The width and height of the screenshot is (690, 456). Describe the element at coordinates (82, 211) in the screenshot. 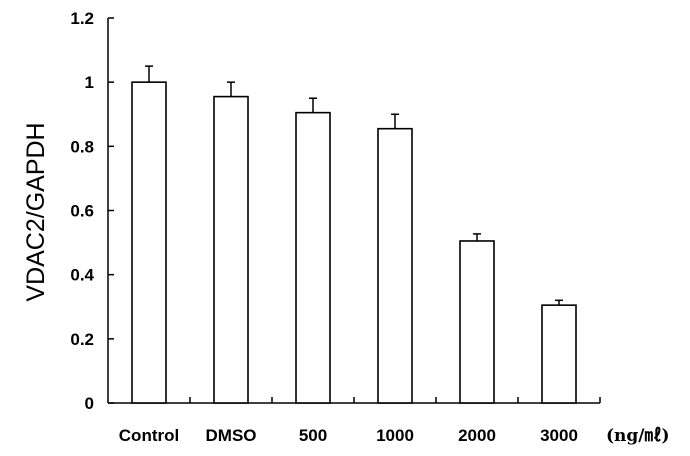

I see `y-tick-label: 0.6` at that location.